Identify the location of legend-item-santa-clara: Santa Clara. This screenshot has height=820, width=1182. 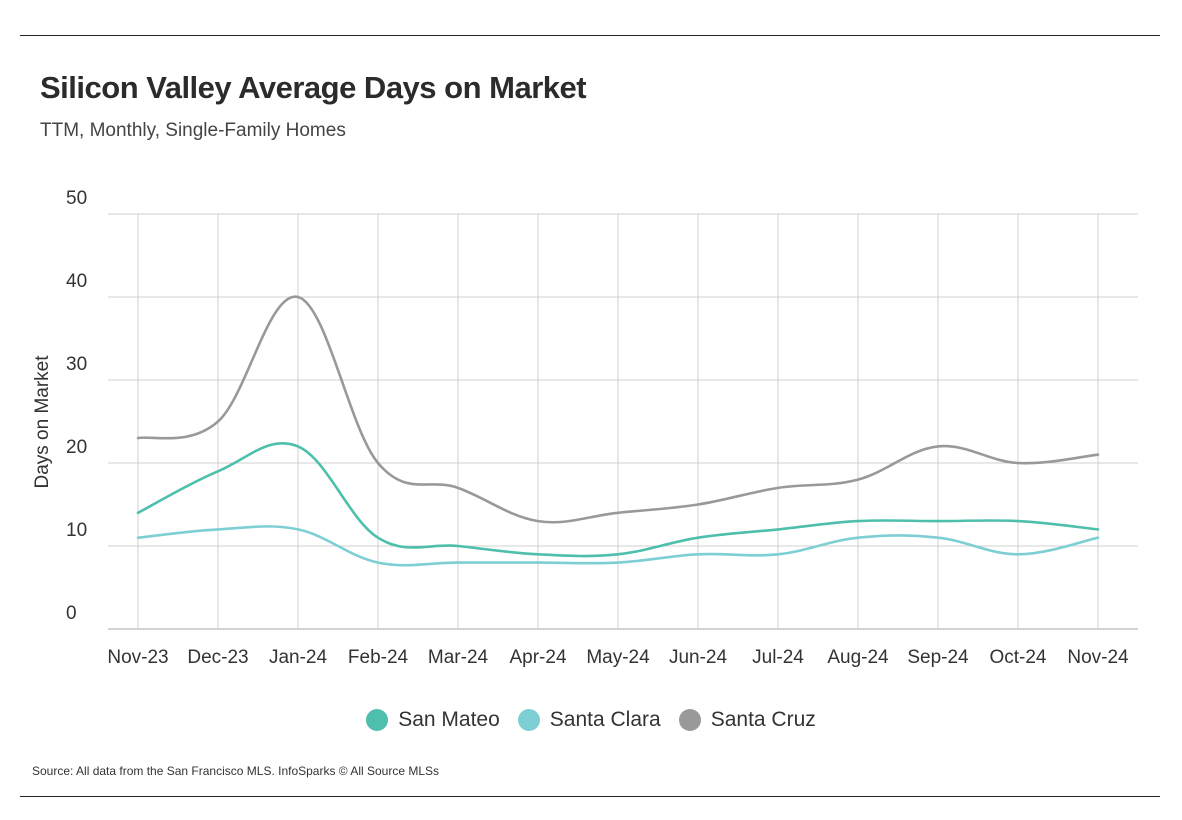
(589, 720).